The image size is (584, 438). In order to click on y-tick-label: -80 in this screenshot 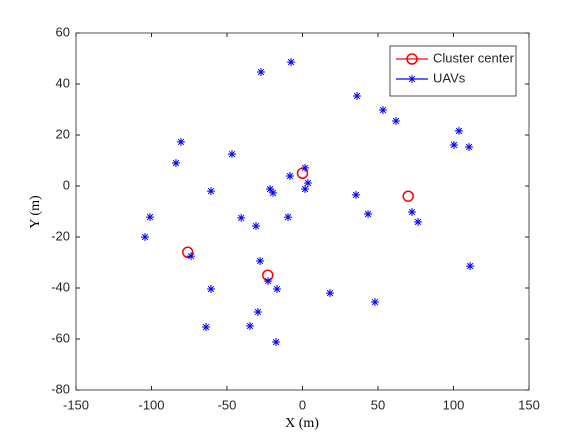, I will do `click(60, 388)`.